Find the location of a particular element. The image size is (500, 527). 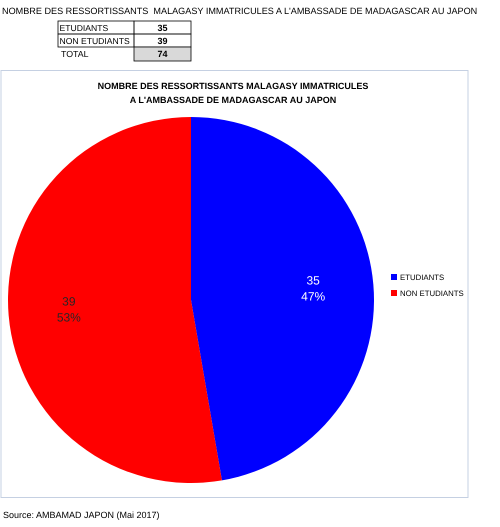

text: TOTAL is located at coordinates (75, 54).